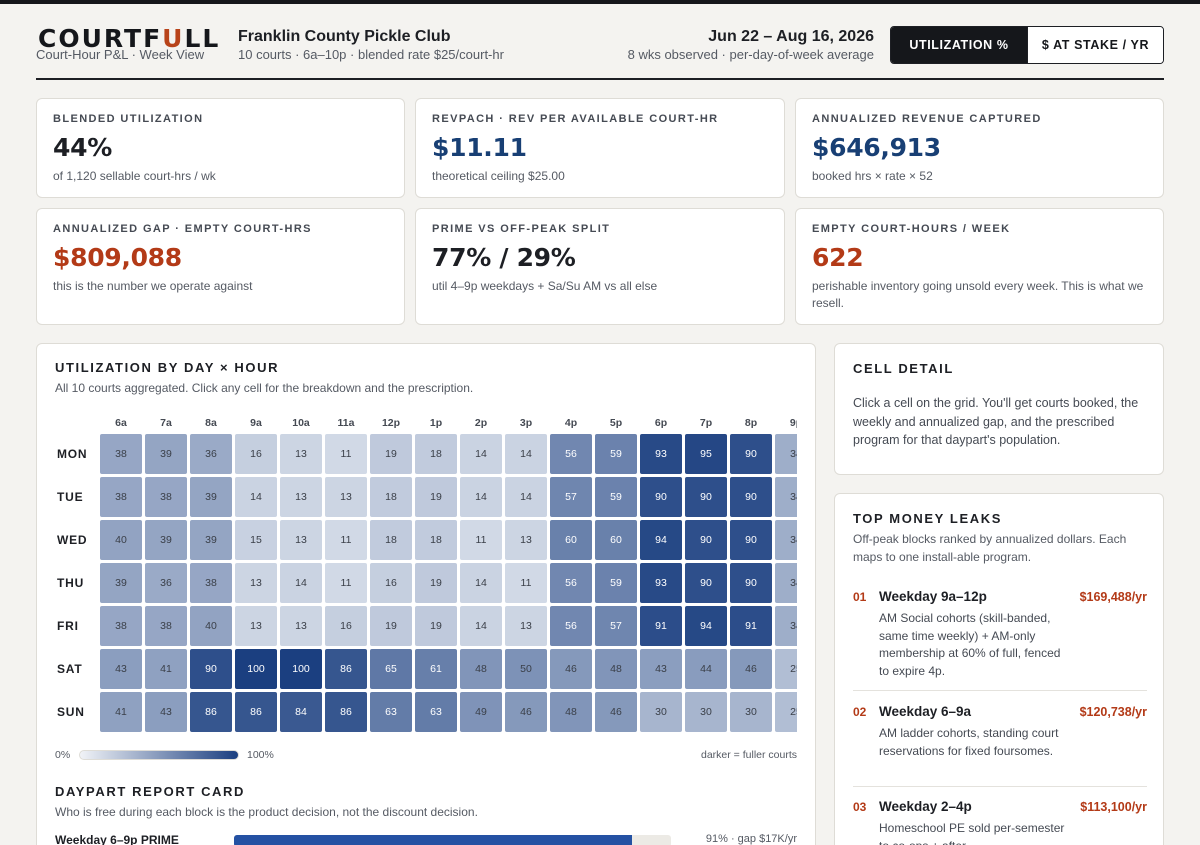 This screenshot has height=845, width=1200. Describe the element at coordinates (1095, 45) in the screenshot. I see `toggle-dollars-button: $ AT STAKE / YR` at that location.